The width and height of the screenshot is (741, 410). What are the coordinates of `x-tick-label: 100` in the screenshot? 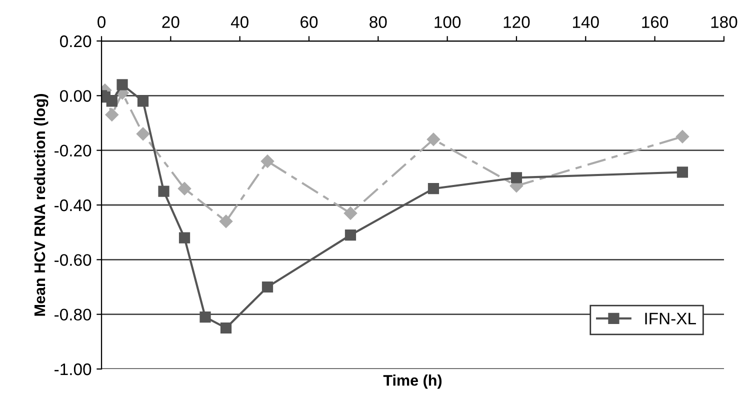 It's located at (447, 22).